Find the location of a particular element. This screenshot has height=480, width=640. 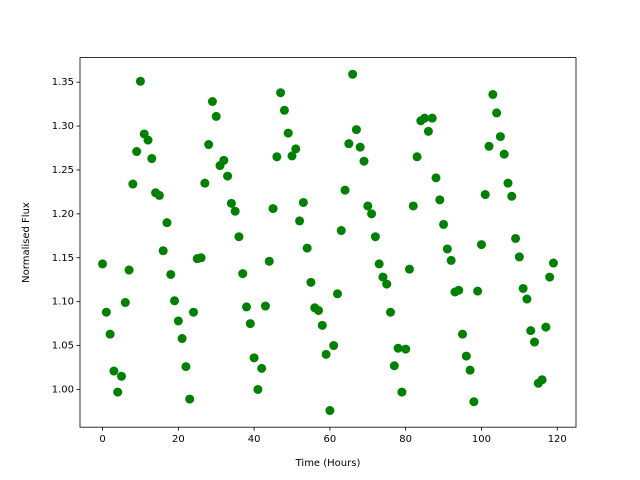

y-tick-label: 1.10 is located at coordinates (63, 302).